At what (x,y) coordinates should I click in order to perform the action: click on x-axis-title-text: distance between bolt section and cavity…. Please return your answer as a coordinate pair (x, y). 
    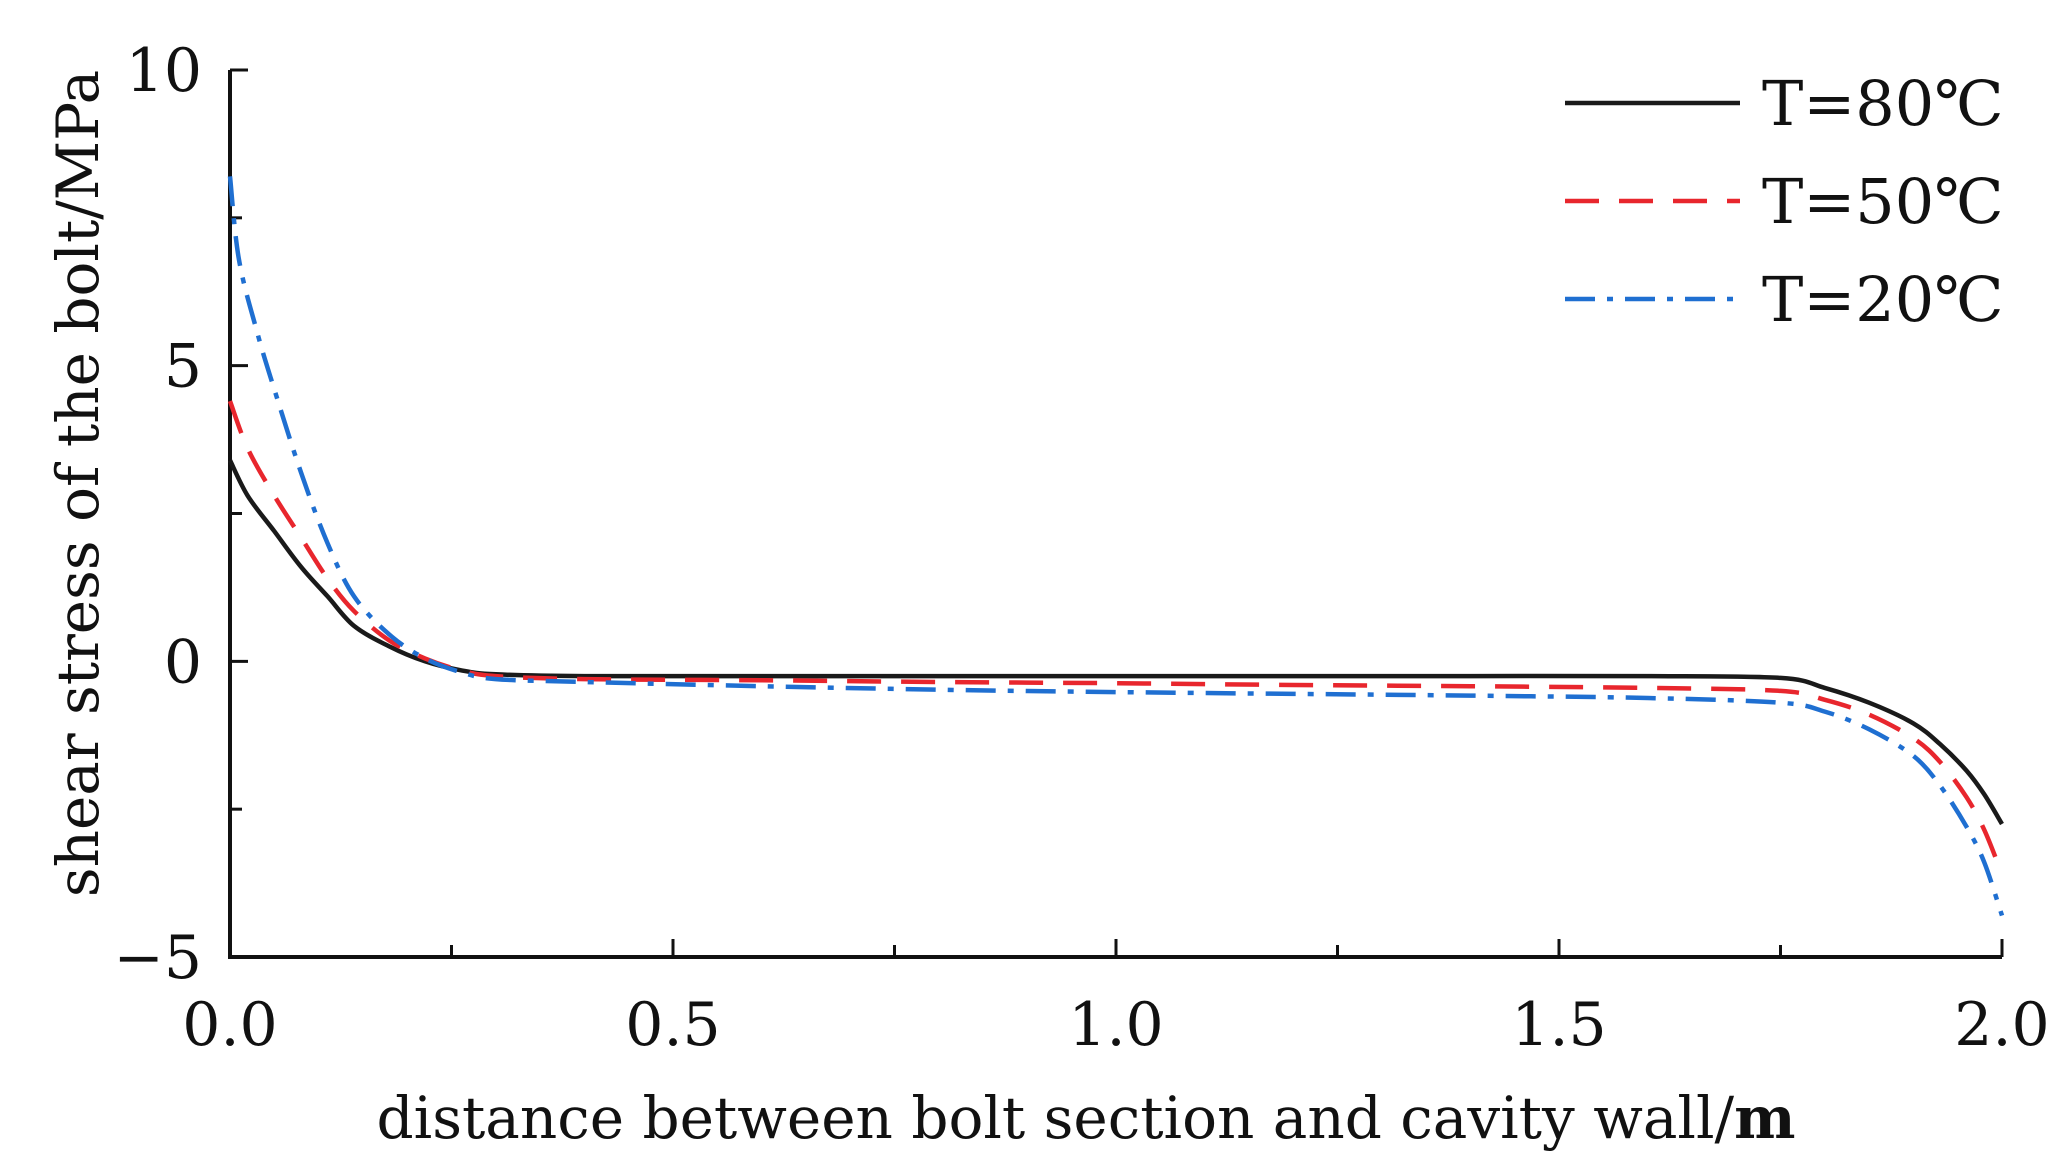
    Looking at the image, I should click on (1056, 1118).